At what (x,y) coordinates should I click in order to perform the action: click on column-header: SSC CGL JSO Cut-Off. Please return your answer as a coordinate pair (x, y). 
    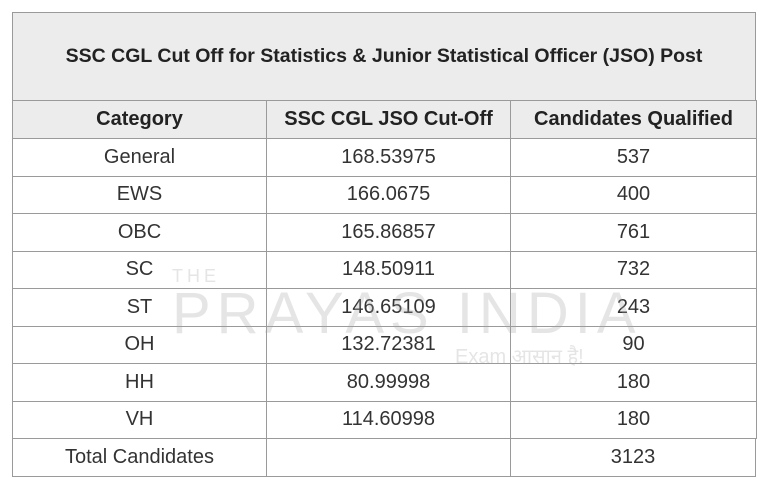
    Looking at the image, I should click on (388, 119).